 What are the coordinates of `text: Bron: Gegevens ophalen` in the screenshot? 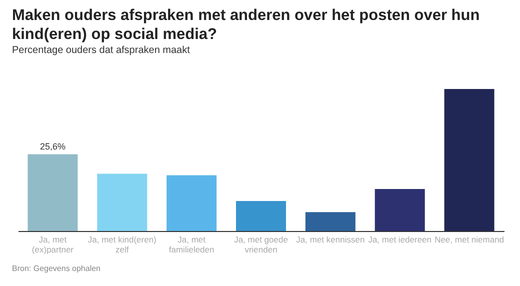 It's located at (56, 268).